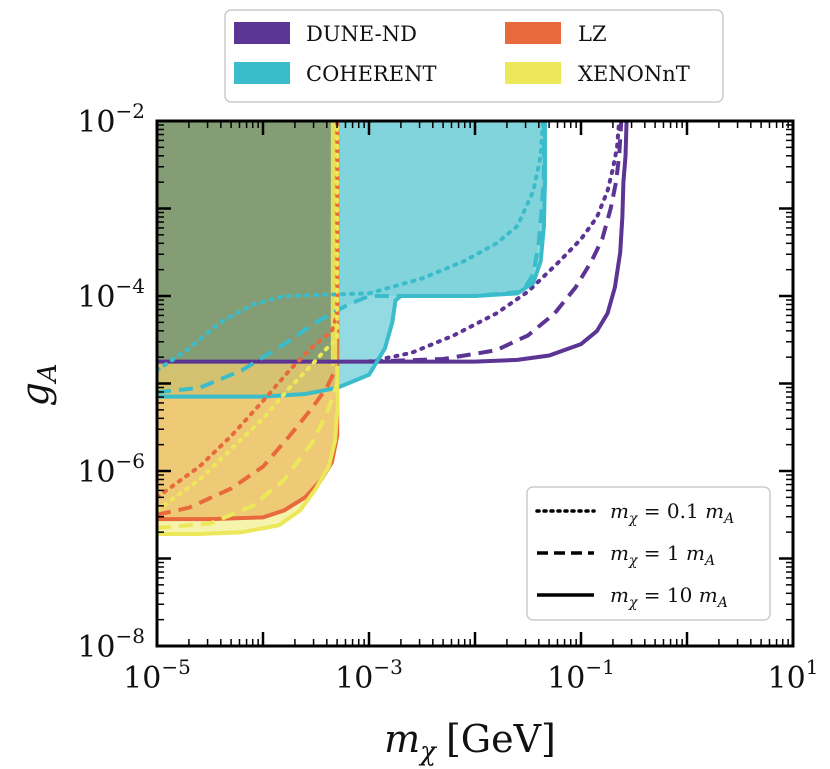 Image resolution: width=830 pixels, height=769 pixels. Describe the element at coordinates (361, 34) in the screenshot. I see `legend-label-dune: DUNE-ND` at that location.